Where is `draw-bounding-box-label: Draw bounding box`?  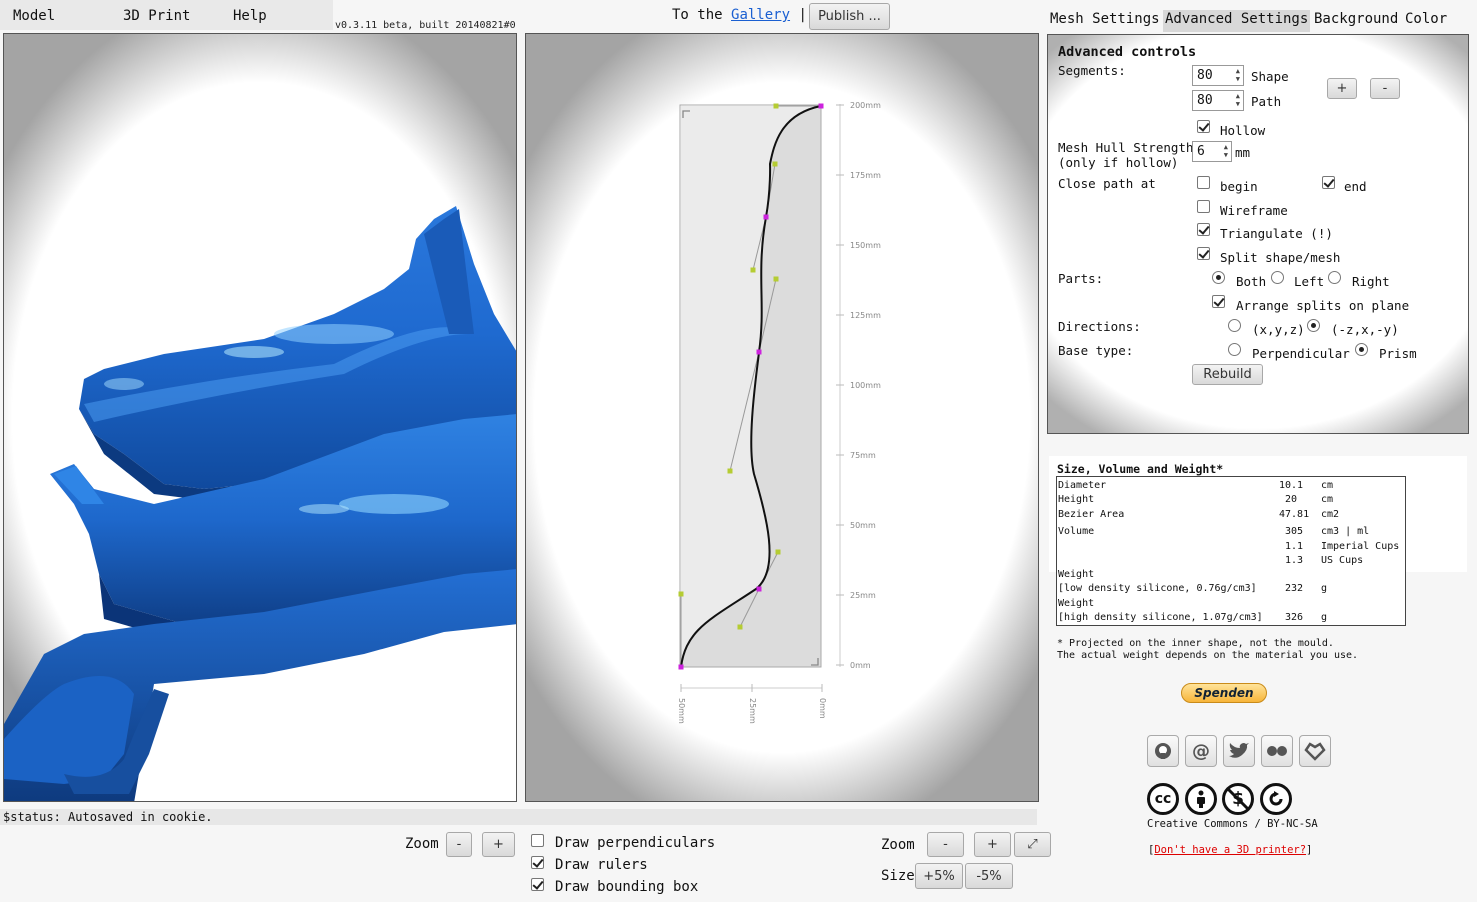 draw-bounding-box-label: Draw bounding box is located at coordinates (627, 887).